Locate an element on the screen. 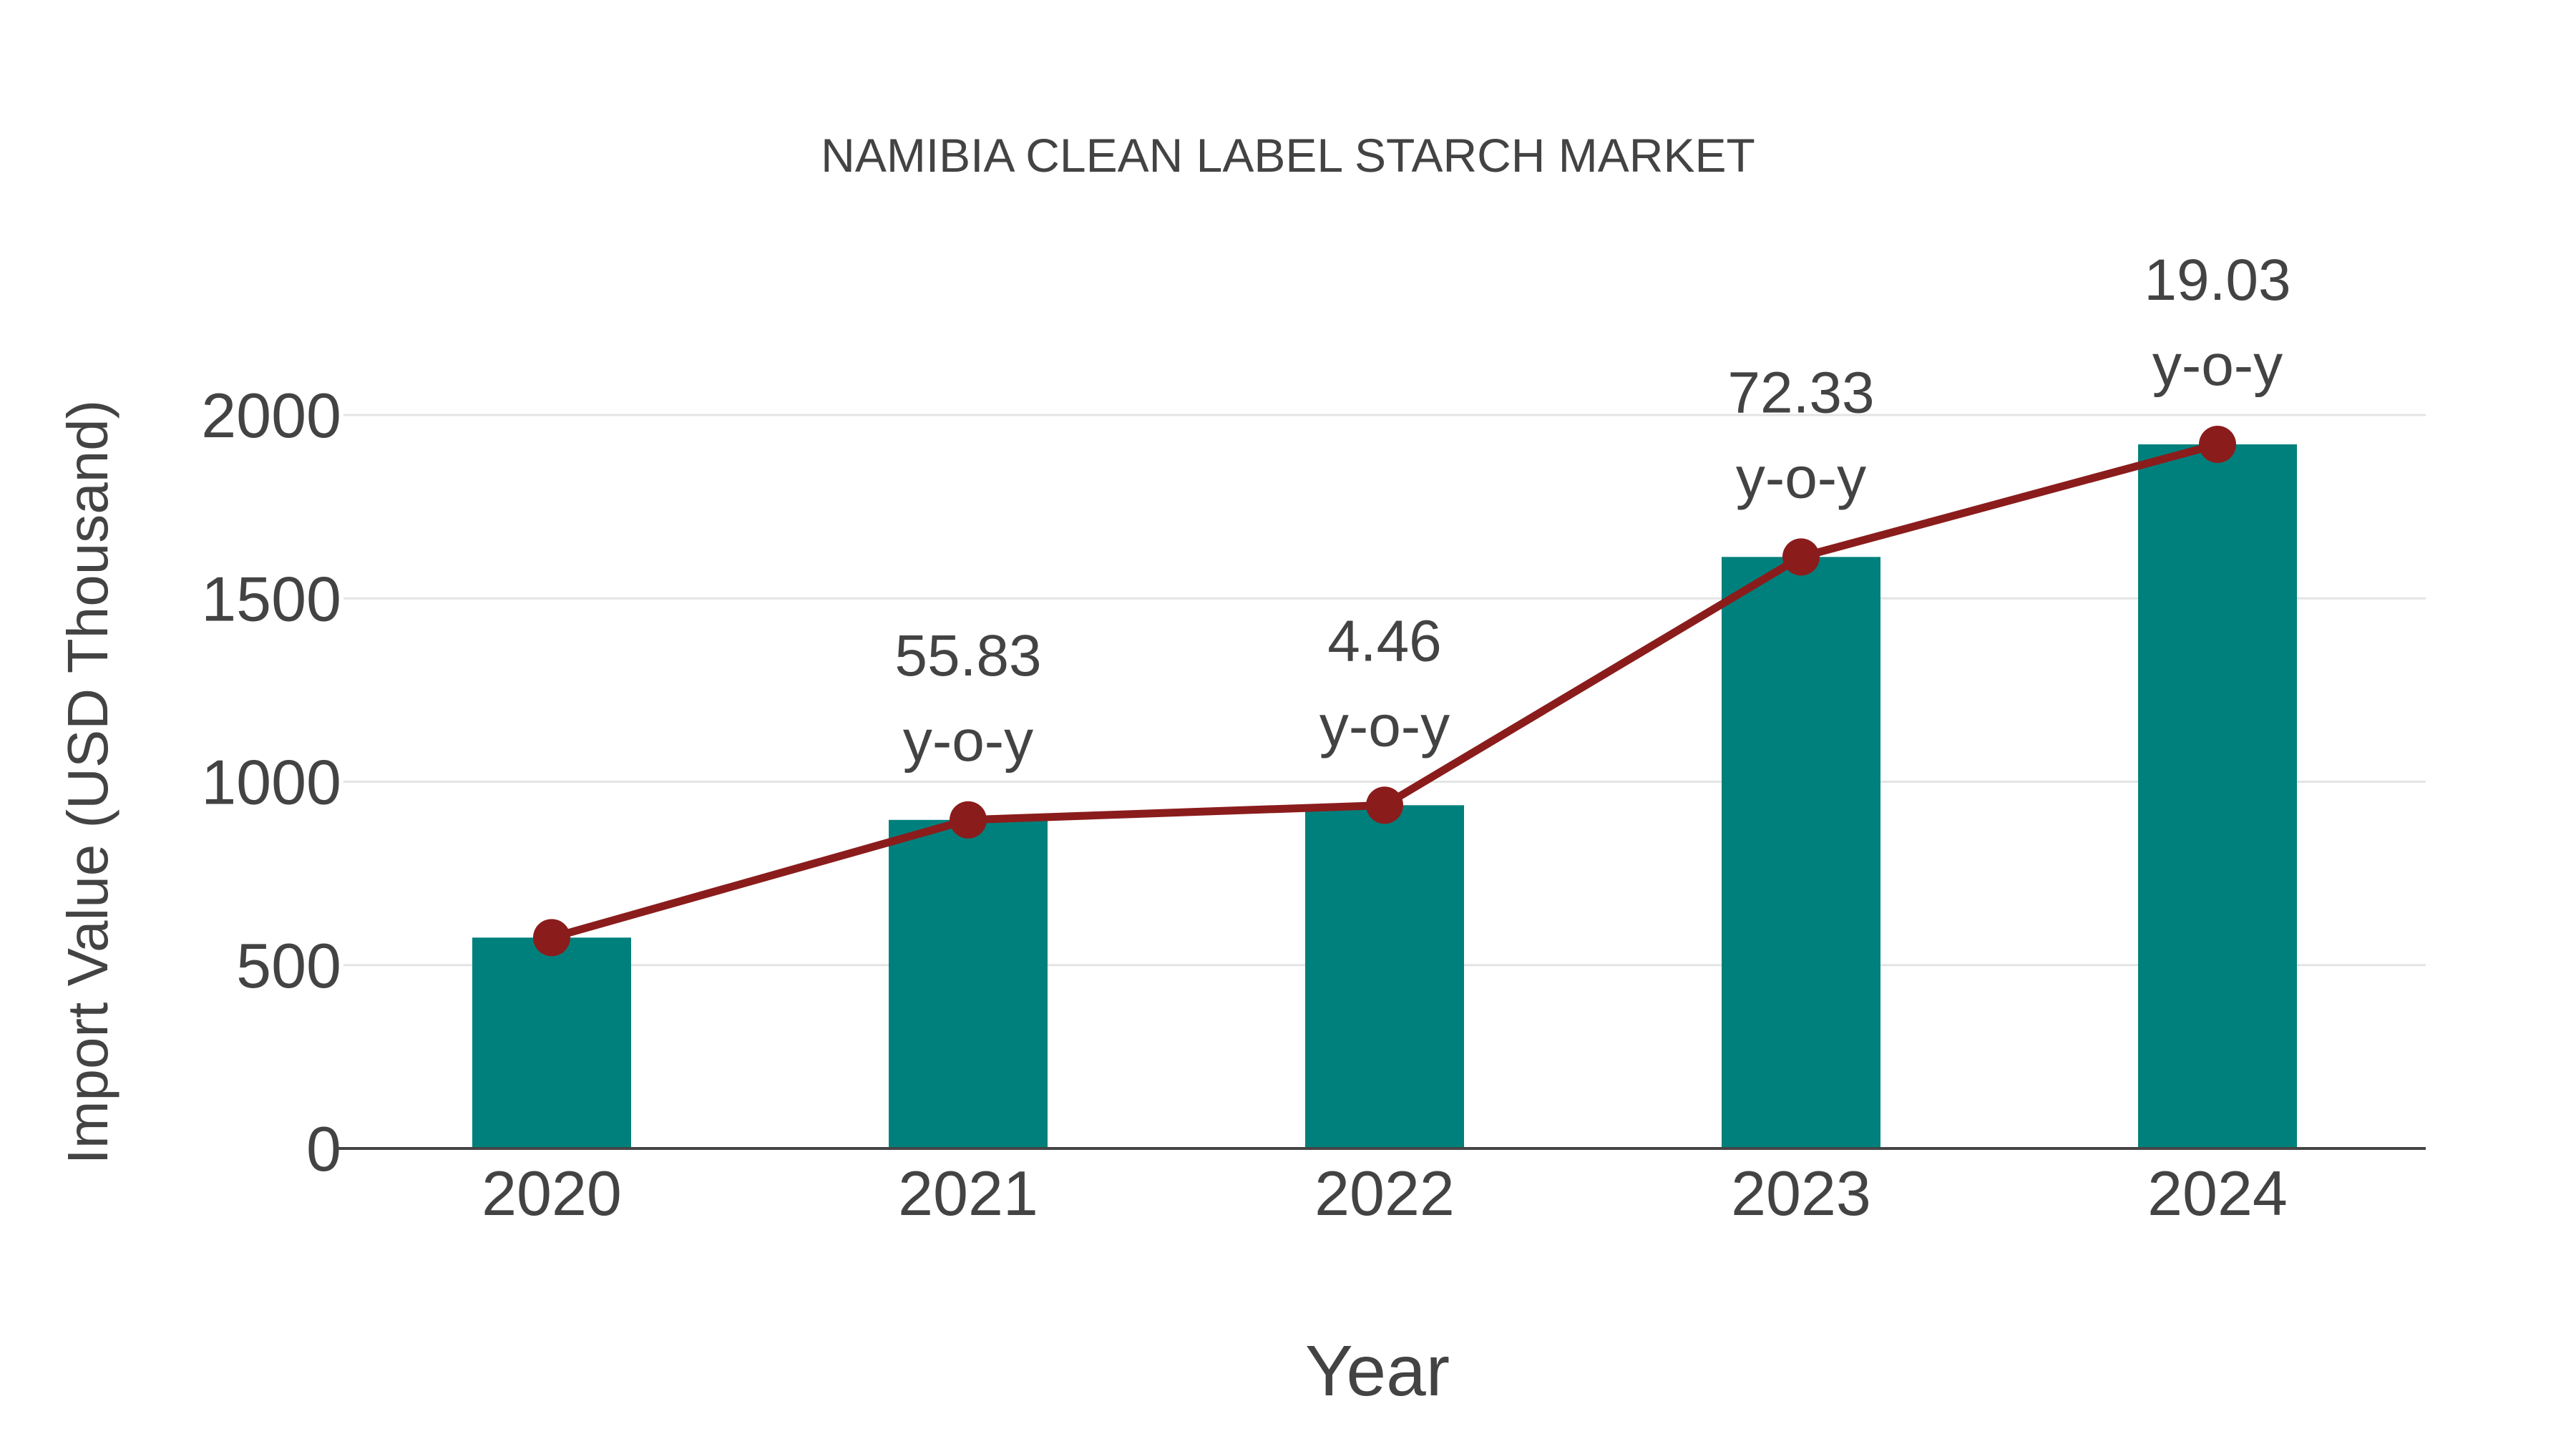 The image size is (2576, 1449). annotation-2023-value: 72.33 is located at coordinates (1800, 392).